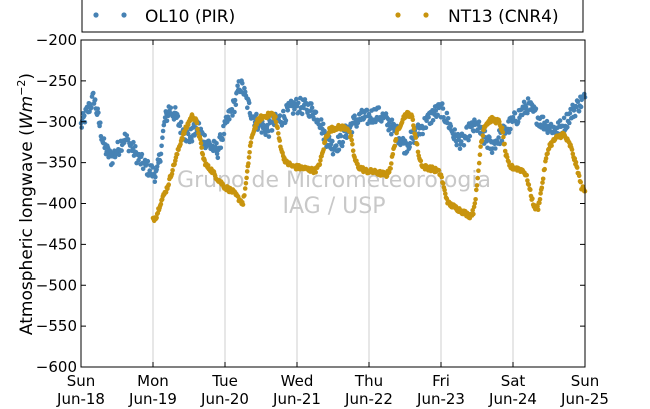  Describe the element at coordinates (368, 399) in the screenshot. I see `x-tick-label-date: Jun-22` at that location.